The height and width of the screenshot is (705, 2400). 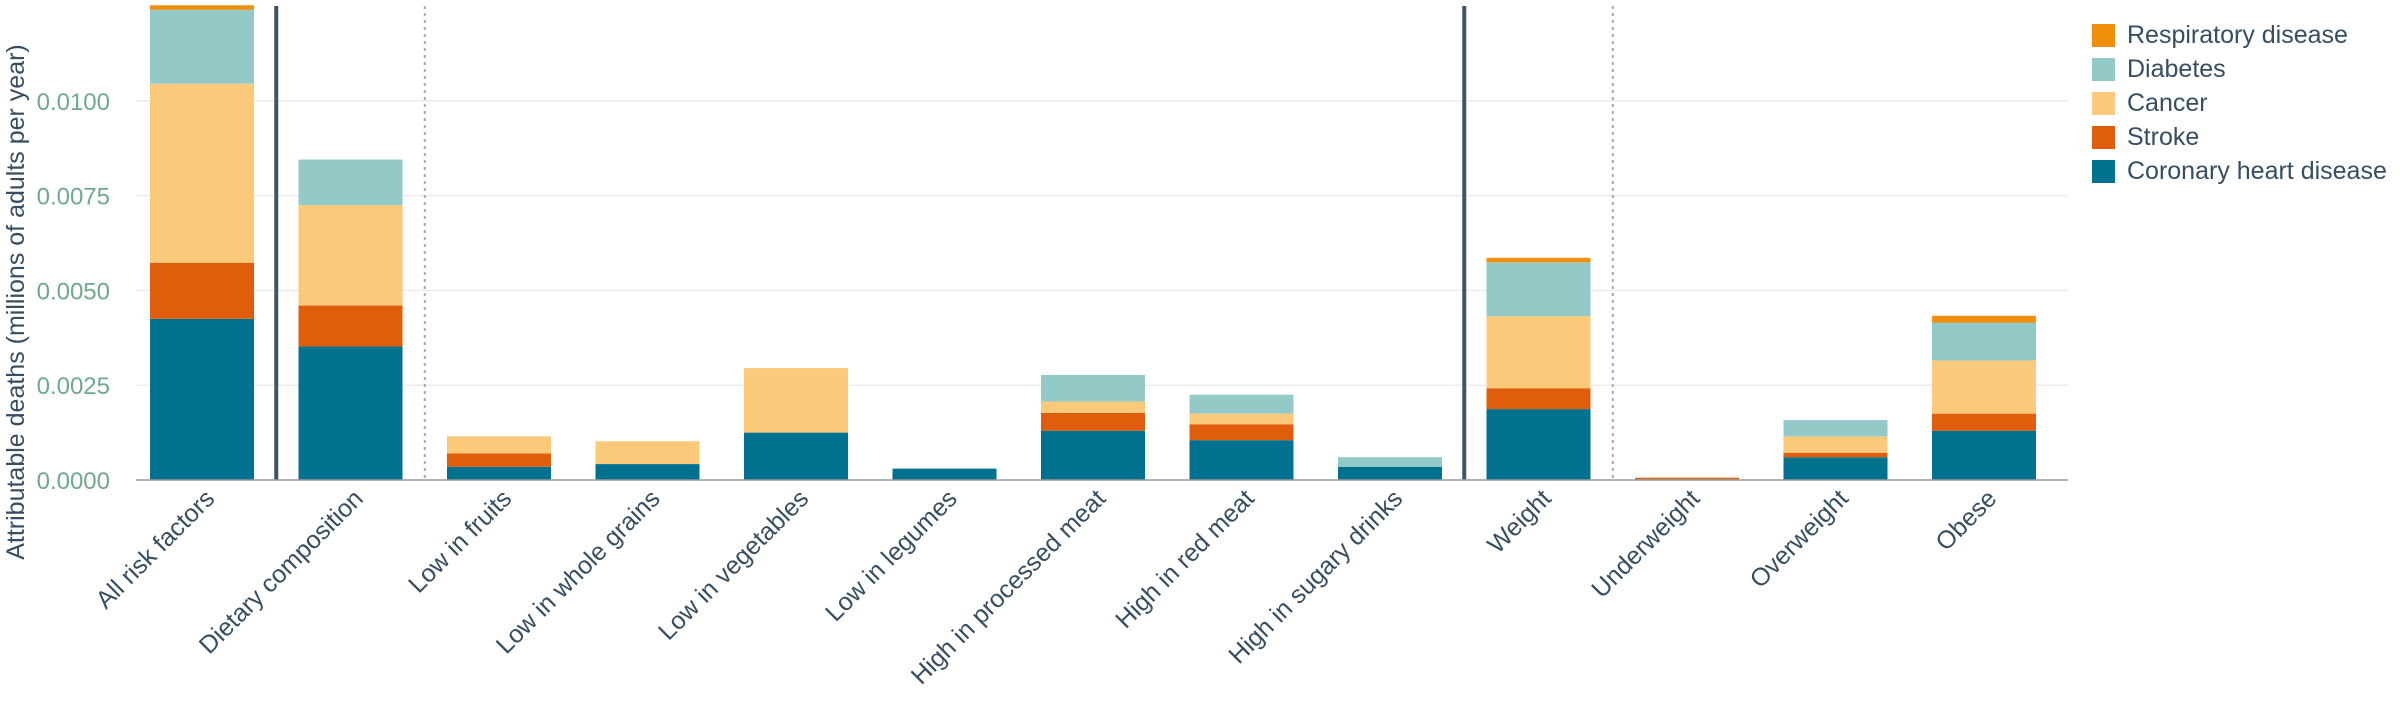 I want to click on x-tick-label: Low in whole grains, so click(x=578, y=571).